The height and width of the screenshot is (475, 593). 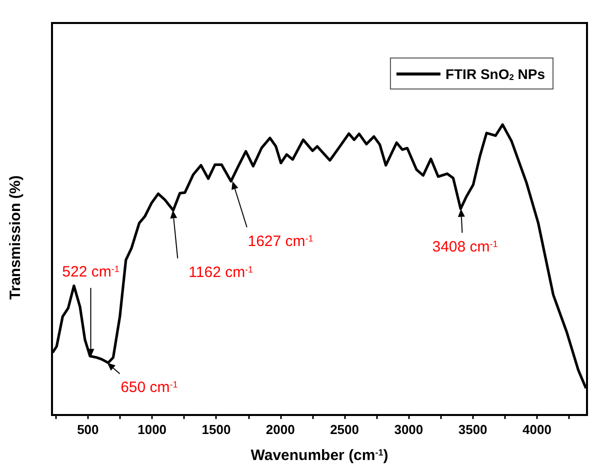 I want to click on x-tick-label: 500, so click(x=88, y=429).